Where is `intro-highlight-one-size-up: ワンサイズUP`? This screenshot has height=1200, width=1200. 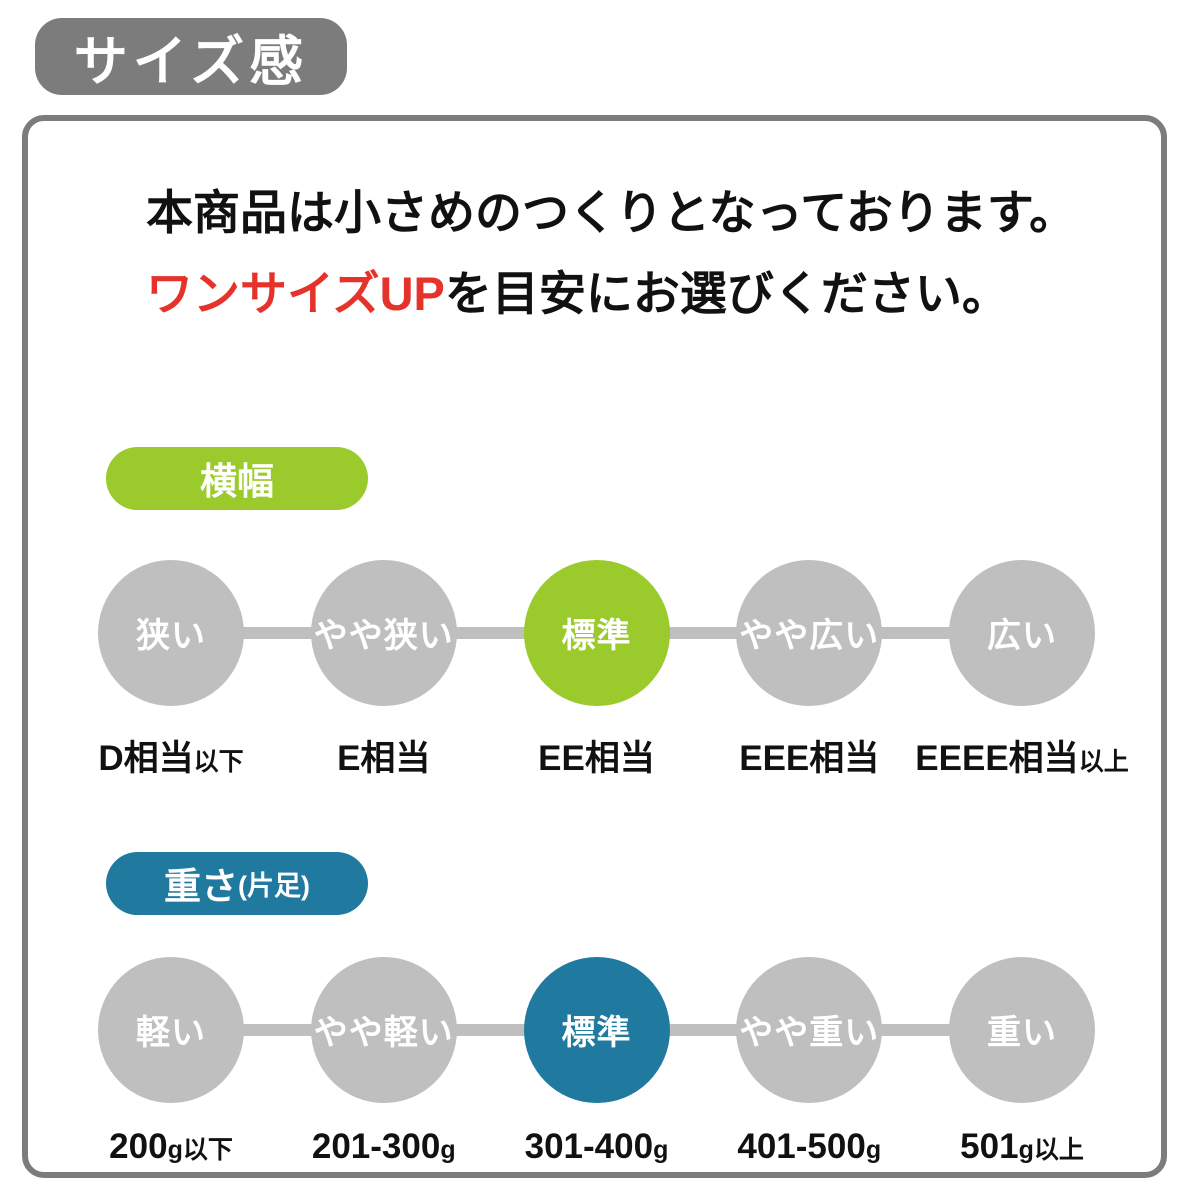 intro-highlight-one-size-up: ワンサイズUP is located at coordinates (295, 293).